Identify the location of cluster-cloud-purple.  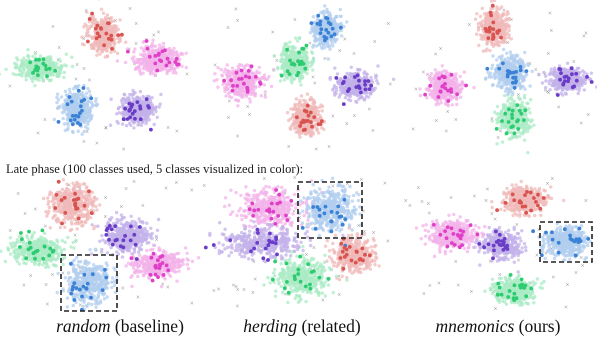
(362, 84).